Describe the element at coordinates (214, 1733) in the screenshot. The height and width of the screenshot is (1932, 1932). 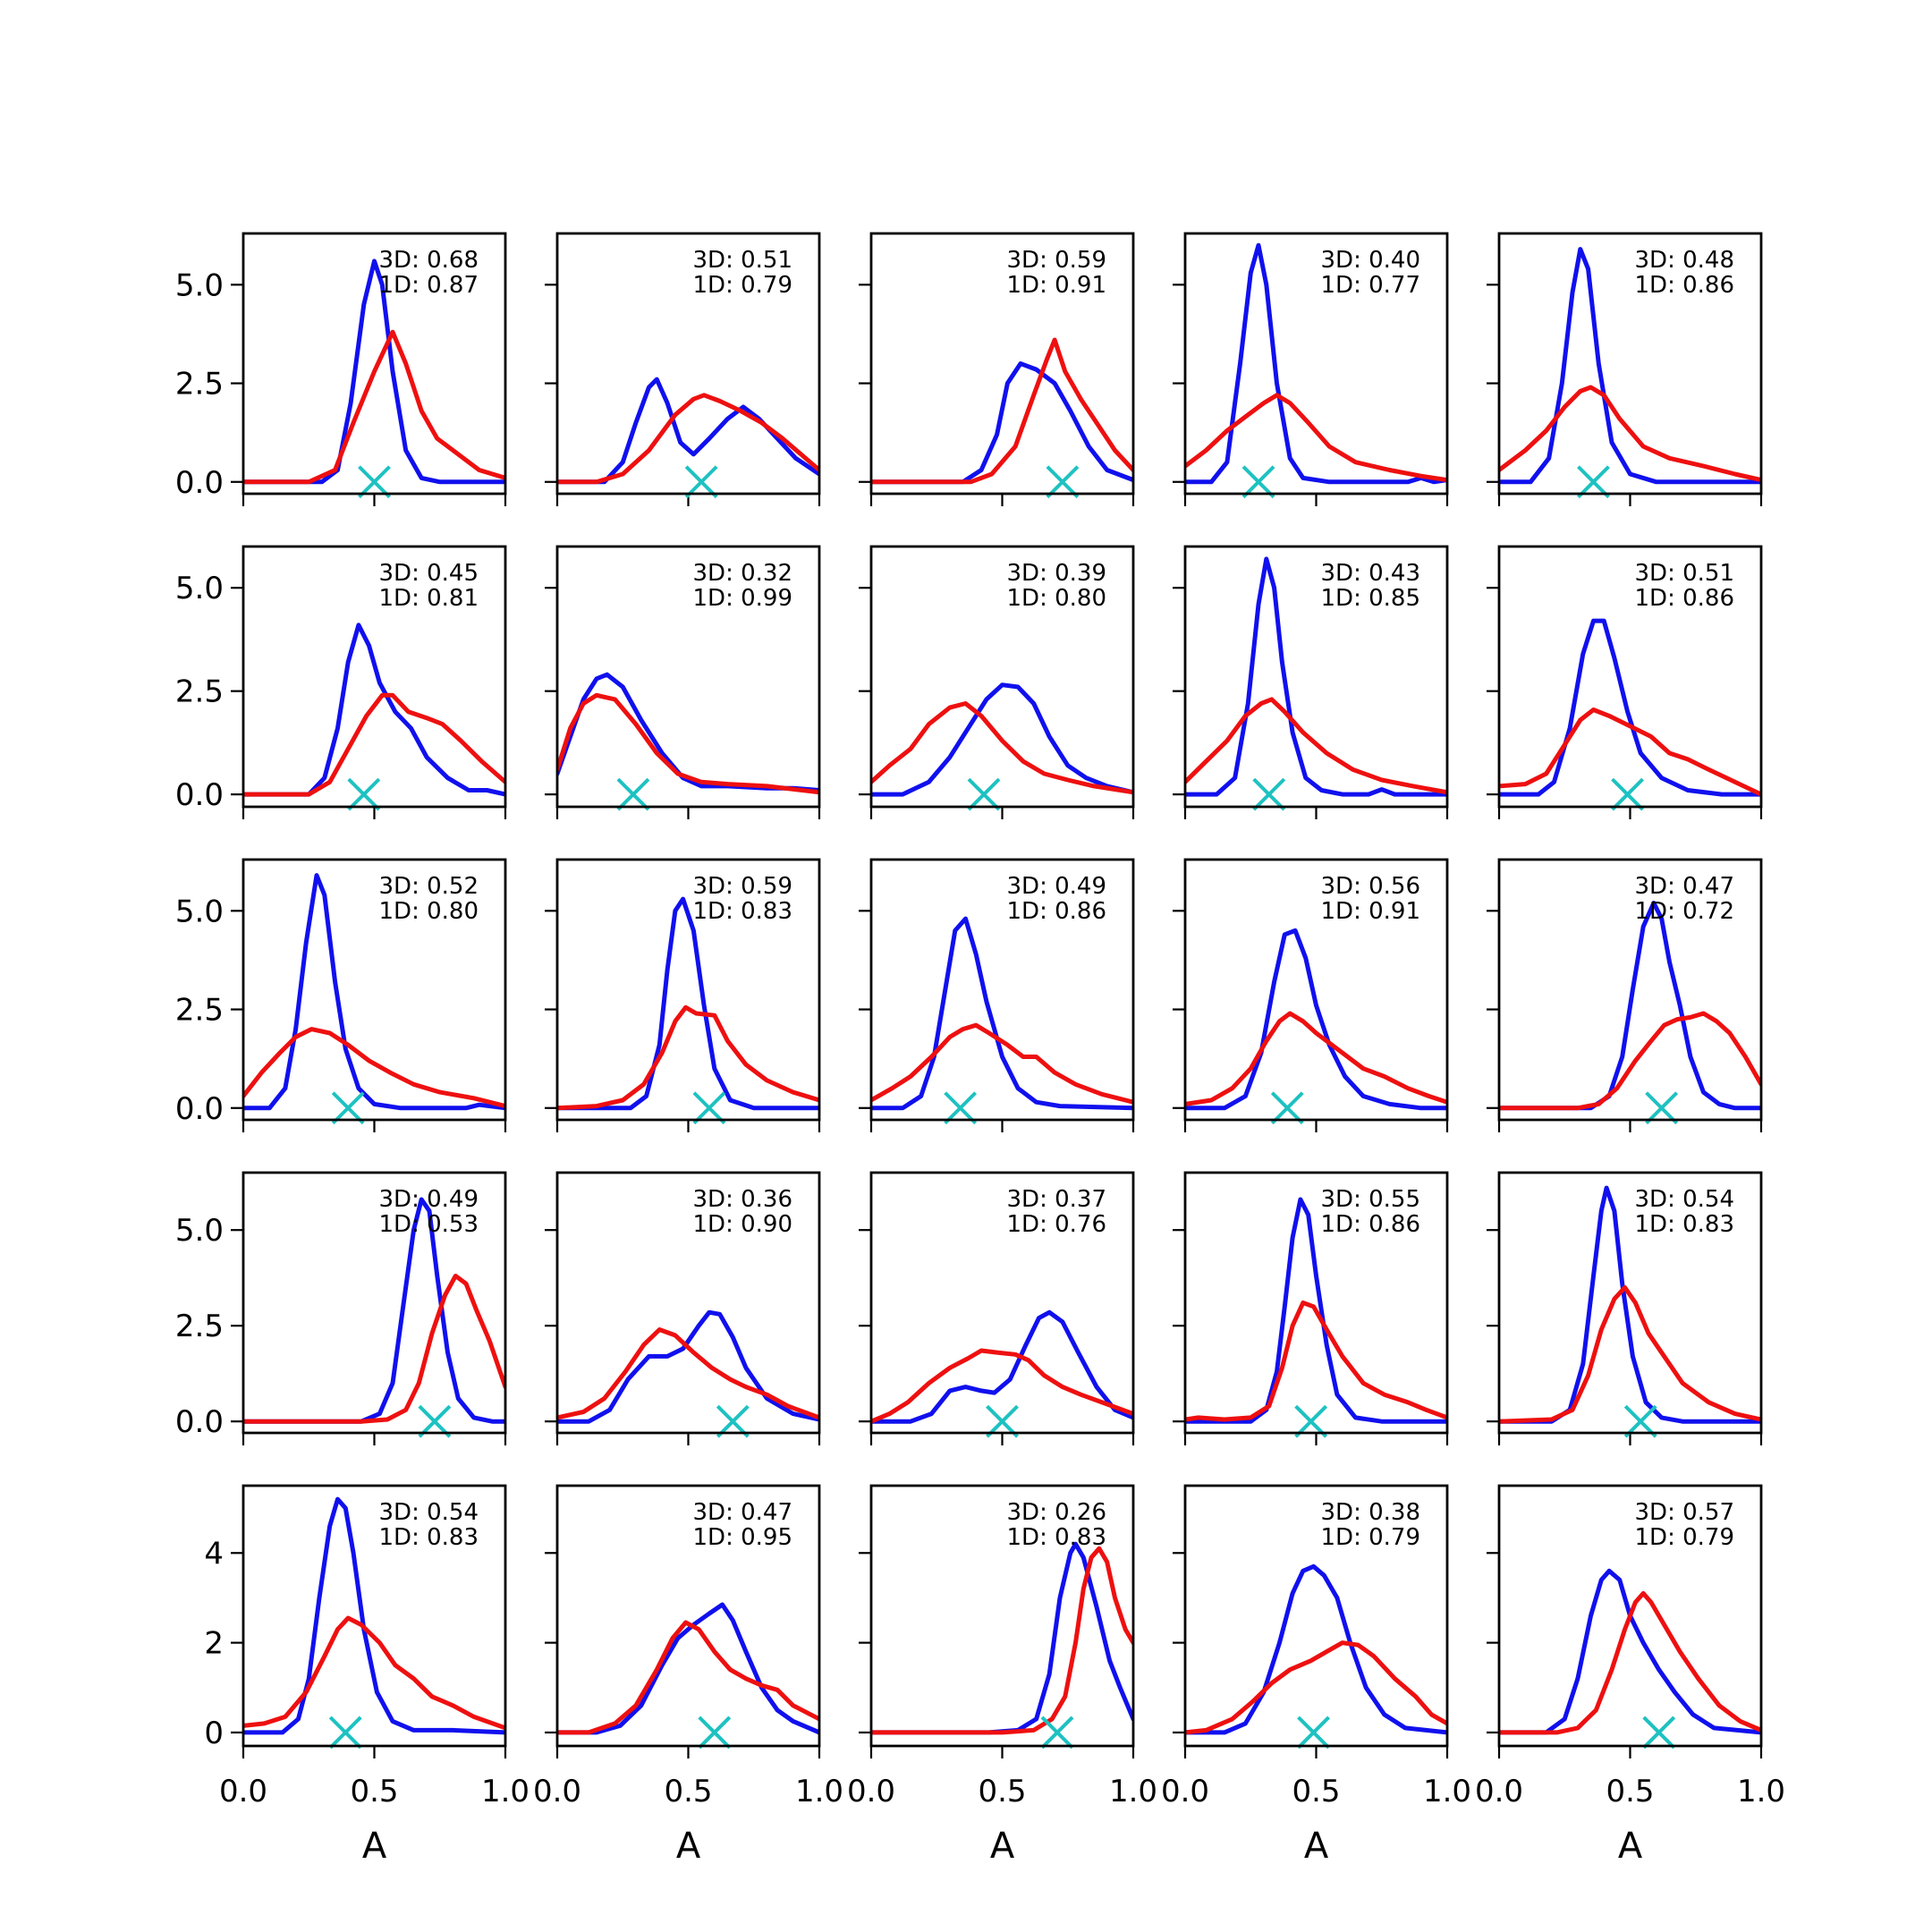
I see `y-tick-label: 0` at that location.